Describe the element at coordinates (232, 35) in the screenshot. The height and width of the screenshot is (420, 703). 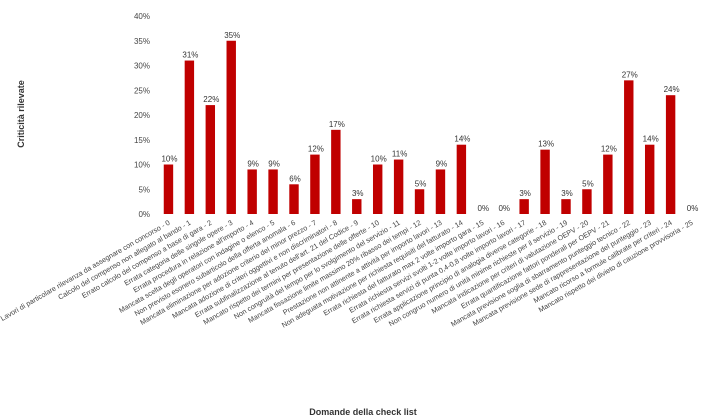
I see `data-label: 35%` at that location.